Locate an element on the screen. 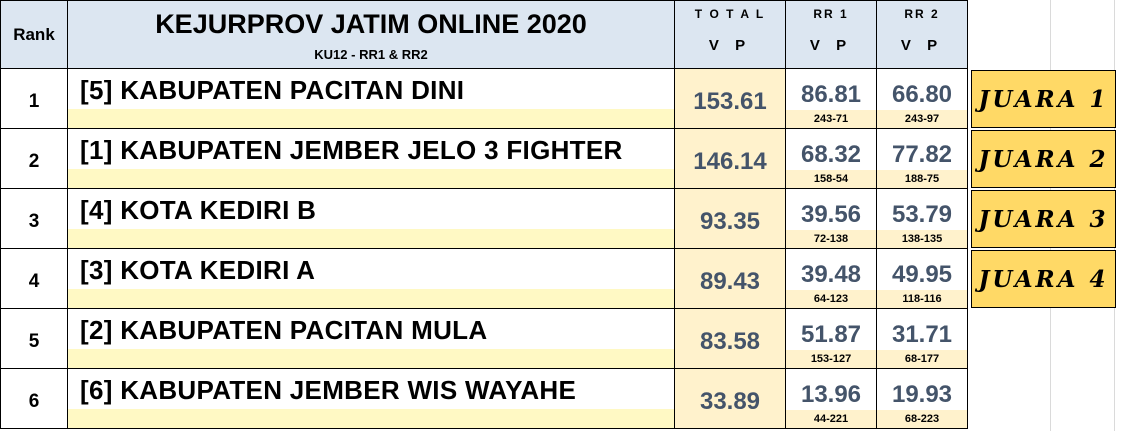  total-unit: V P is located at coordinates (730, 45).